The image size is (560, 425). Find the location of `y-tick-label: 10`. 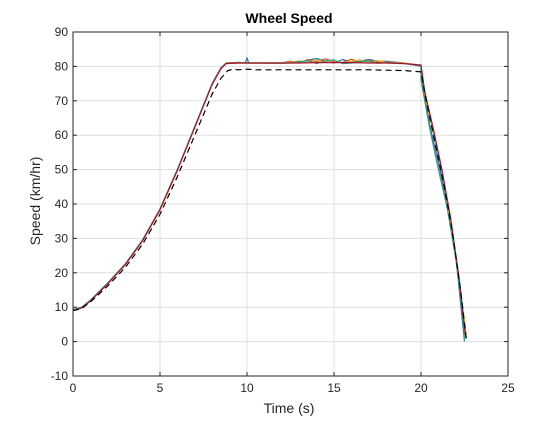

y-tick-label: 10 is located at coordinates (62, 307).